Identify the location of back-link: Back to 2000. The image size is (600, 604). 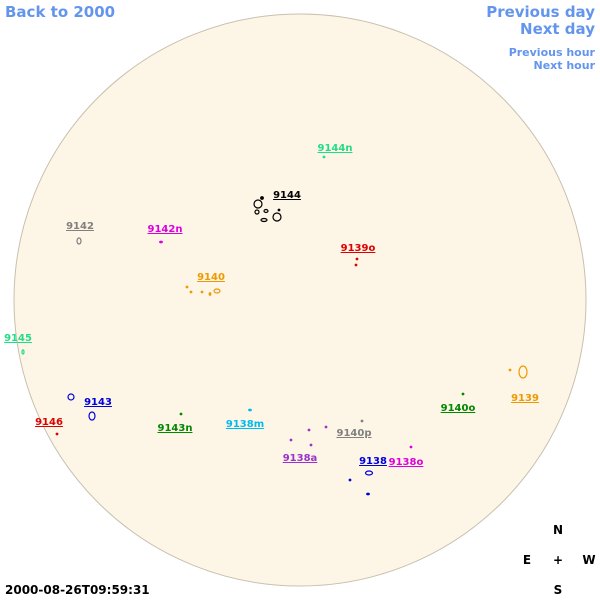
(60, 12).